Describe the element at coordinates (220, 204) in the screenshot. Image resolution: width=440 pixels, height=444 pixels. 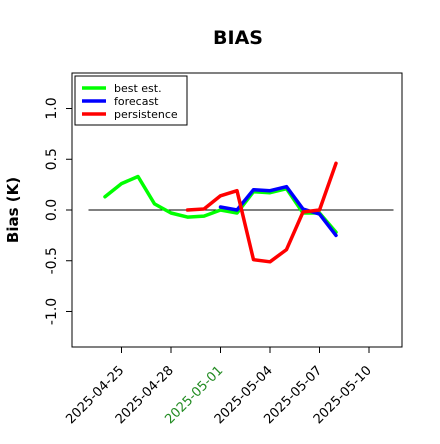
I see `series-line-best-est` at that location.